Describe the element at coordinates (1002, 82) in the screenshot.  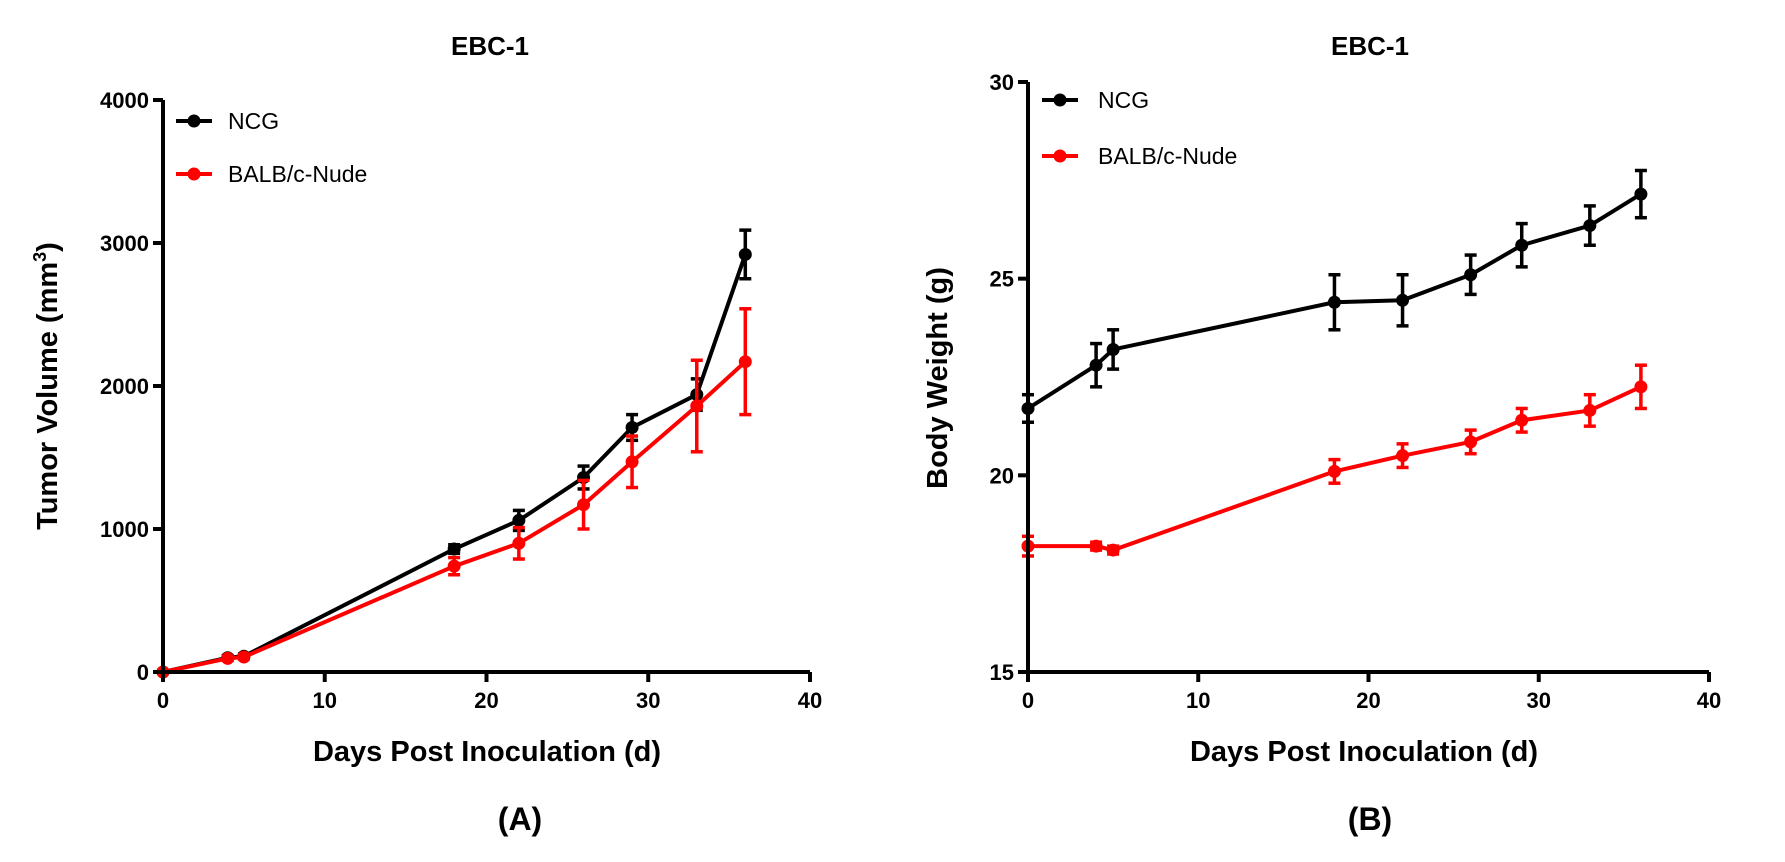
I see `y-tick-label: 30` at that location.